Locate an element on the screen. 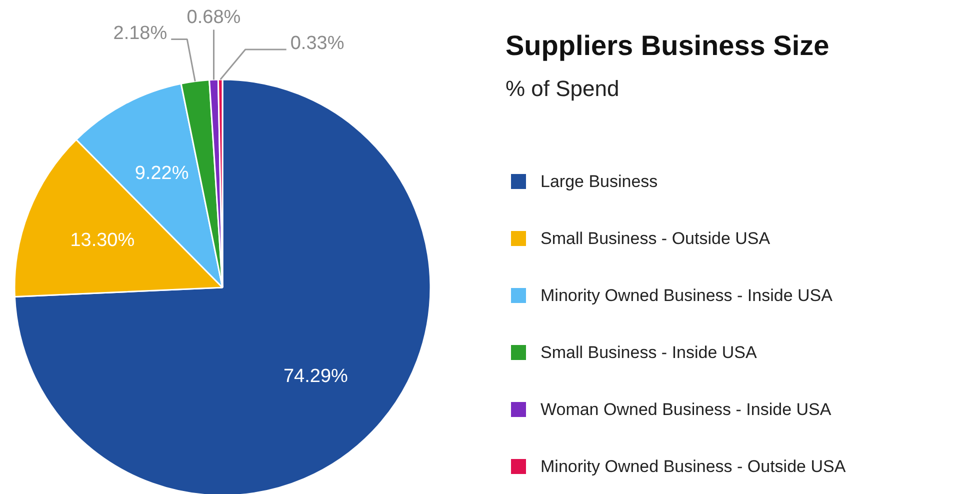 The image size is (960, 494). legend-label: Small Business - Outside USA is located at coordinates (655, 238).